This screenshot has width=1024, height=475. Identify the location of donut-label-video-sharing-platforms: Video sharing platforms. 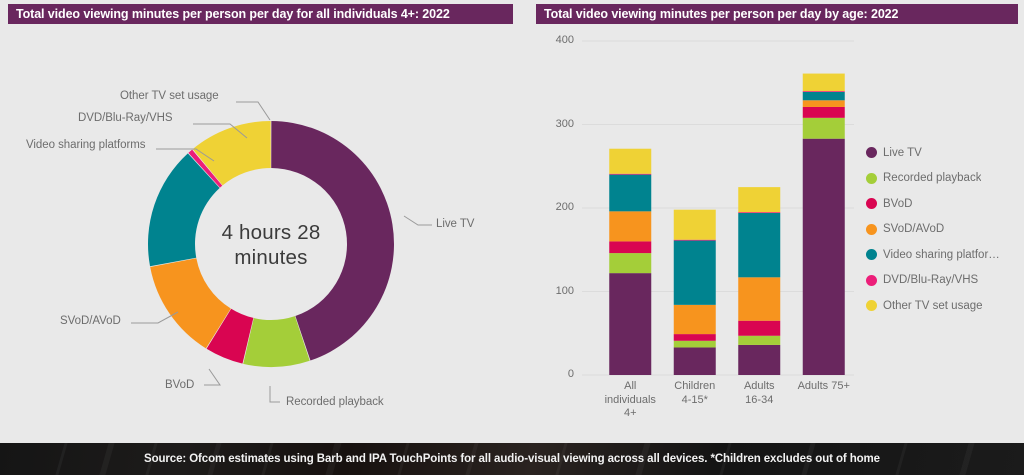
(86, 145).